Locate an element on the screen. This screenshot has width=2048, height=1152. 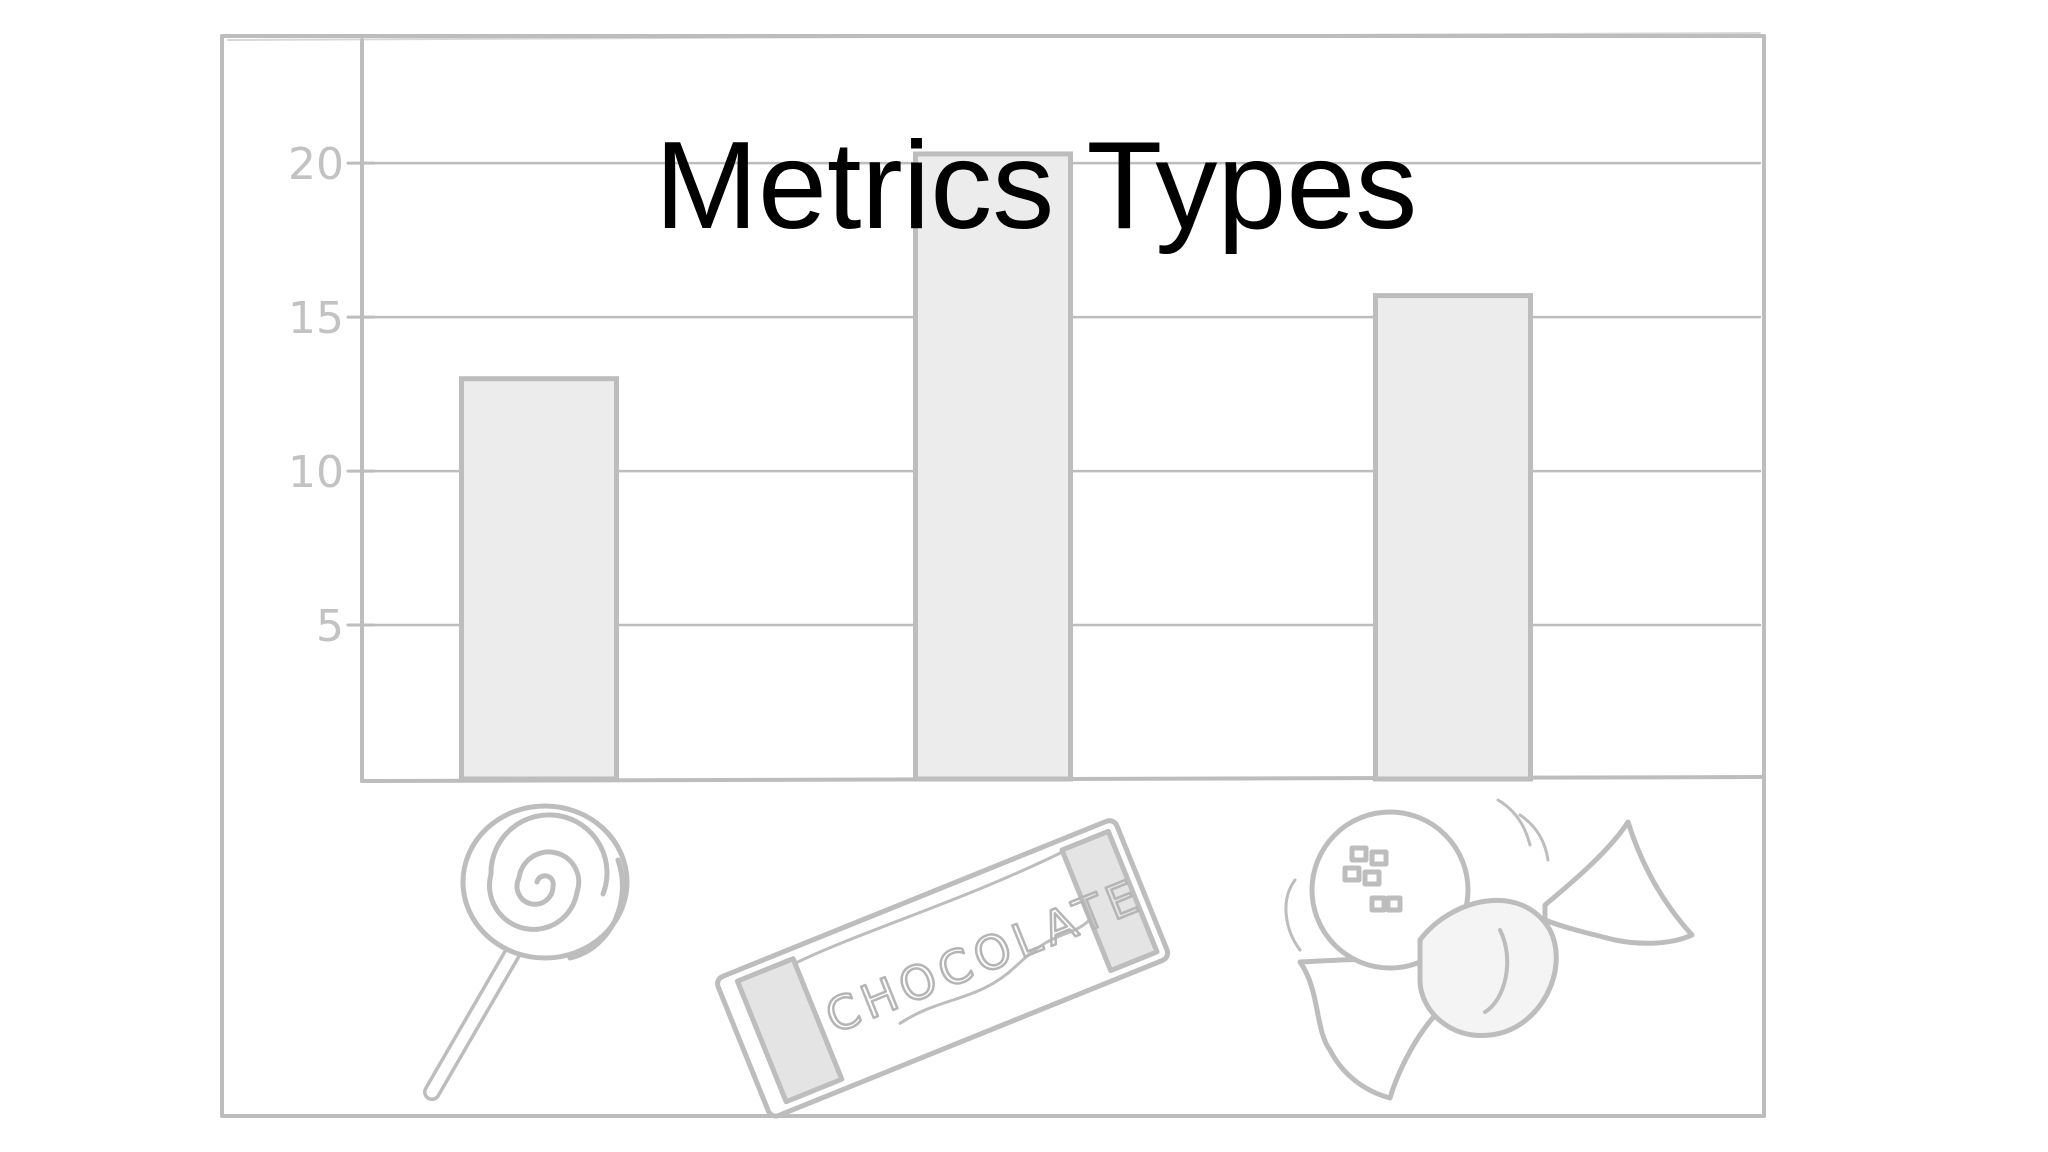
bar-lollipop is located at coordinates (539, 579).